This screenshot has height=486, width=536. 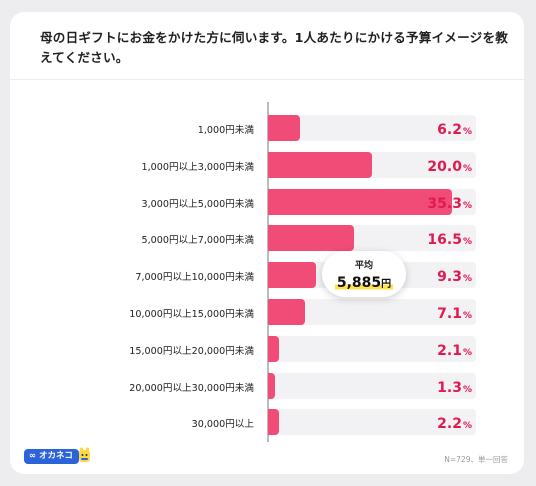 What do you see at coordinates (191, 388) in the screenshot?
I see `category-label: 20,000円以上30,000円未満` at bounding box center [191, 388].